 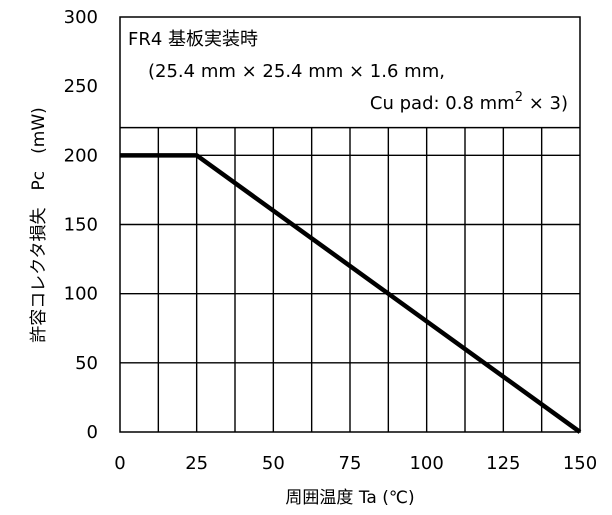 What do you see at coordinates (350, 463) in the screenshot?
I see `x-tick-label: 75` at bounding box center [350, 463].